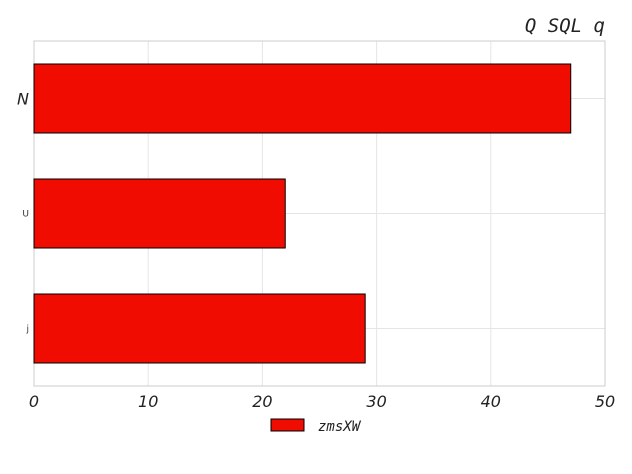 The image size is (632, 474). Describe the element at coordinates (148, 401) in the screenshot. I see `x-tick-label-10: 10` at that location.